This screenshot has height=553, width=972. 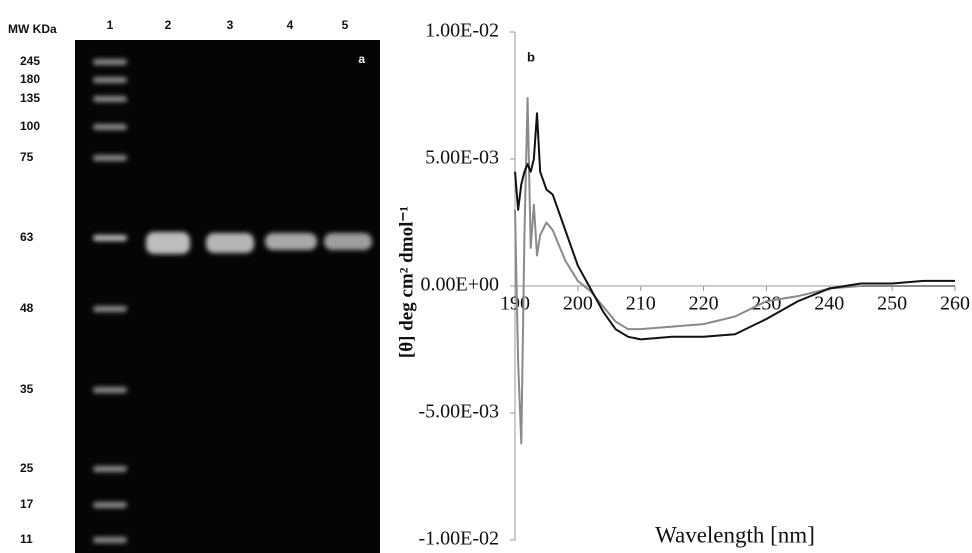 What do you see at coordinates (27, 237) in the screenshot?
I see `marker-label: 63` at bounding box center [27, 237].